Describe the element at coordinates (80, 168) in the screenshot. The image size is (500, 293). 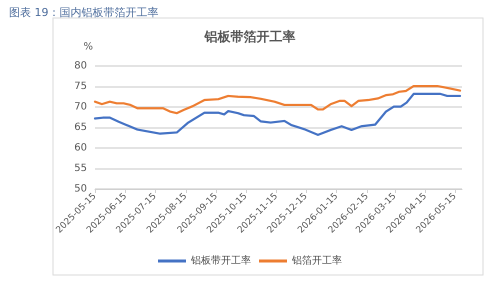
I see `y-tick-label: 55` at that location.